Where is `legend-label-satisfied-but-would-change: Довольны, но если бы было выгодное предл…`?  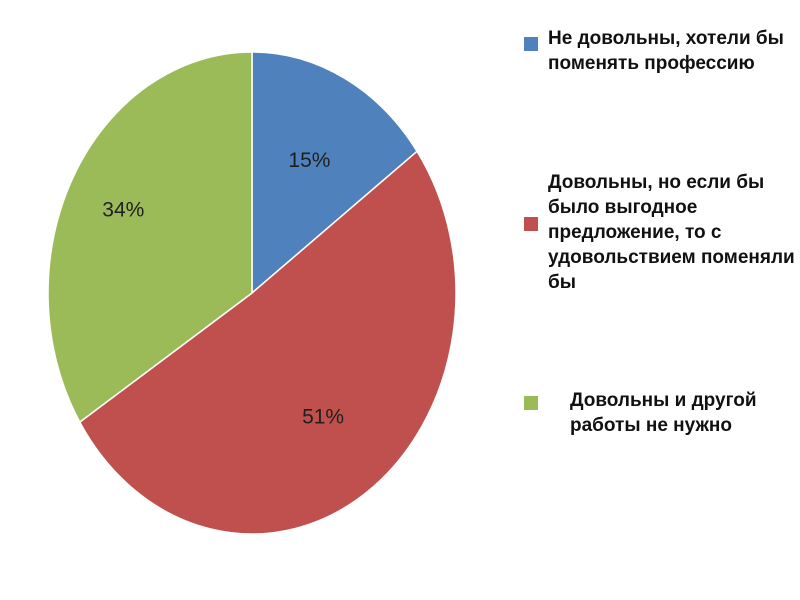
legend-label-satisfied-but-would-change: Довольны, но если бы было выгодное предл… is located at coordinates (671, 232).